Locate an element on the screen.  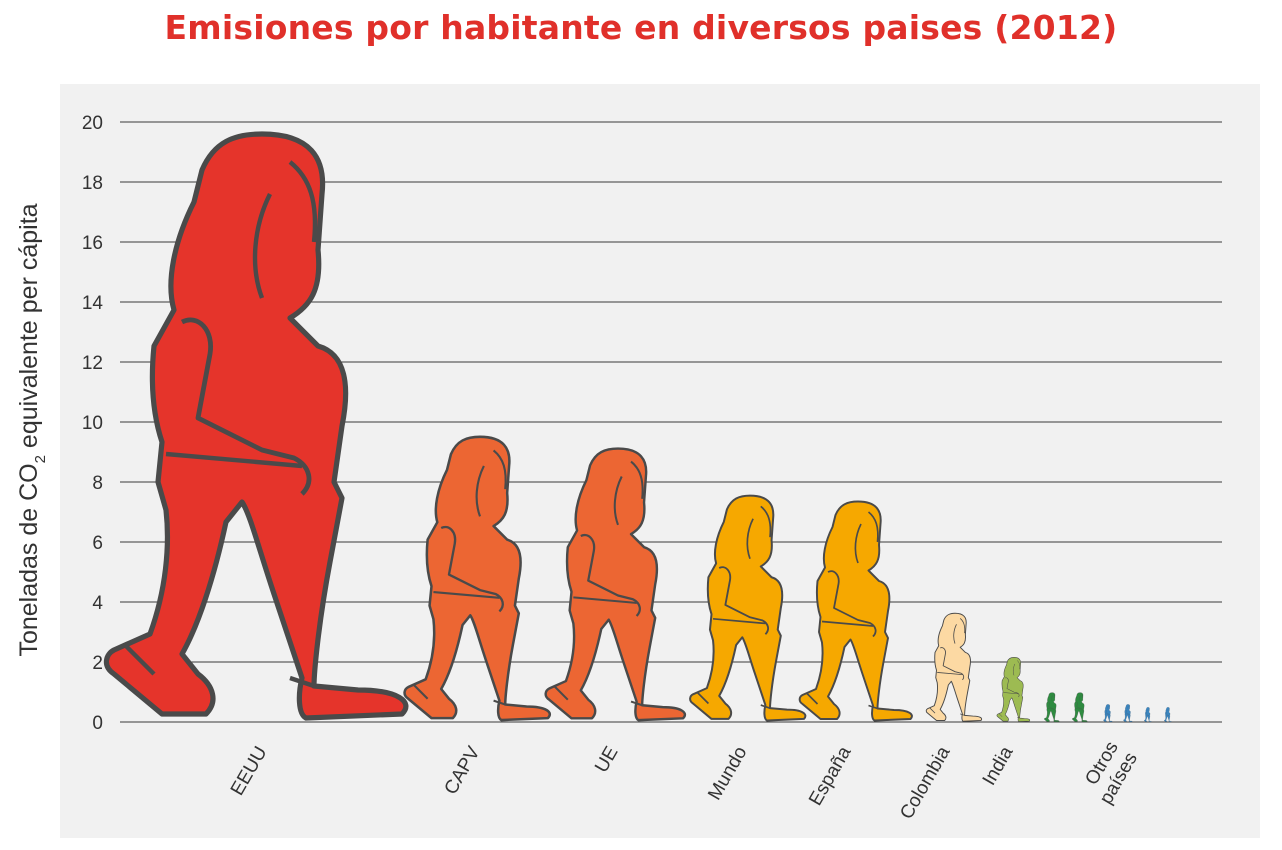
x-tick-label: CAPV is located at coordinates (462, 771).